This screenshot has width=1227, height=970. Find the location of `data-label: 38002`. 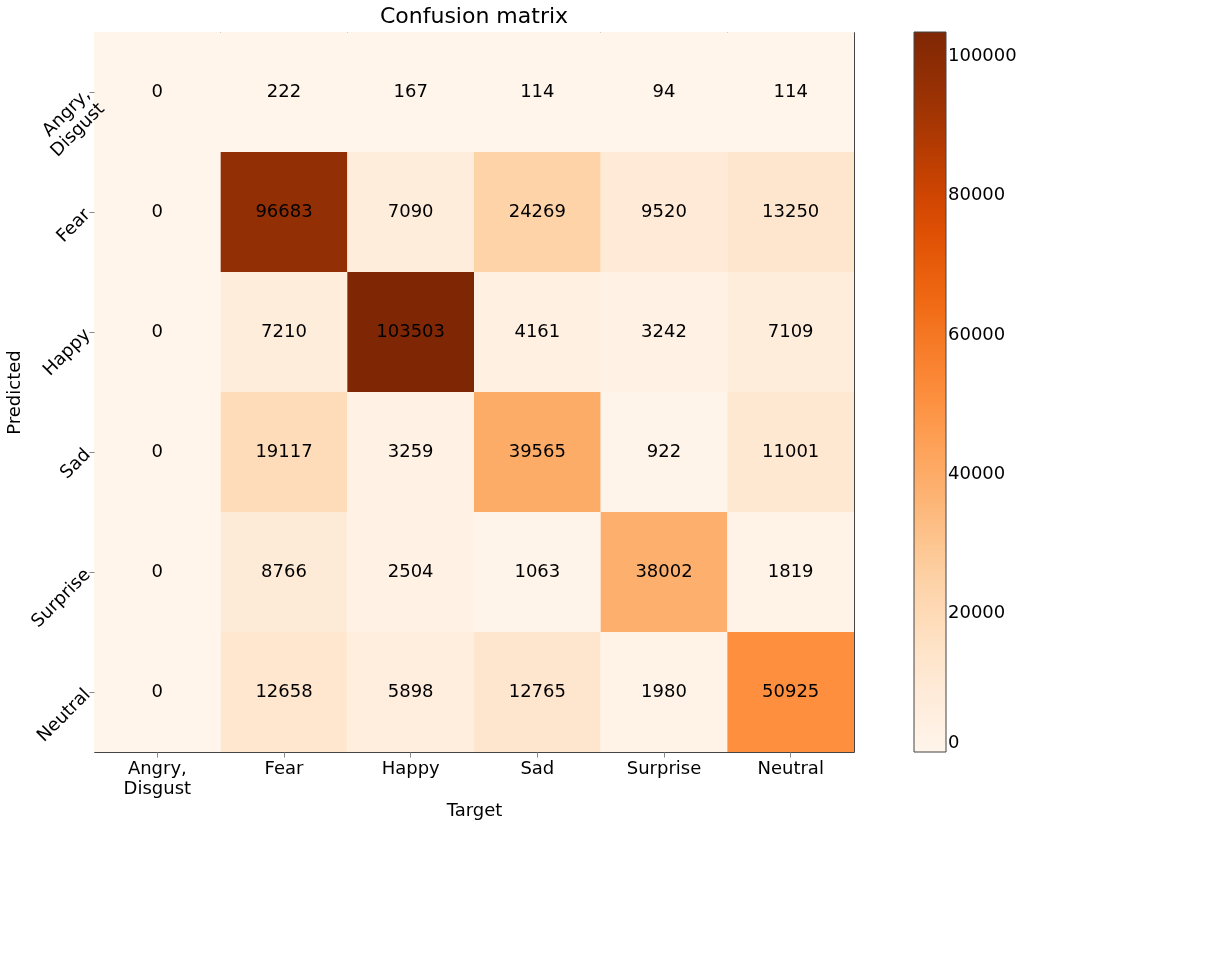

data-label: 38002 is located at coordinates (664, 570).